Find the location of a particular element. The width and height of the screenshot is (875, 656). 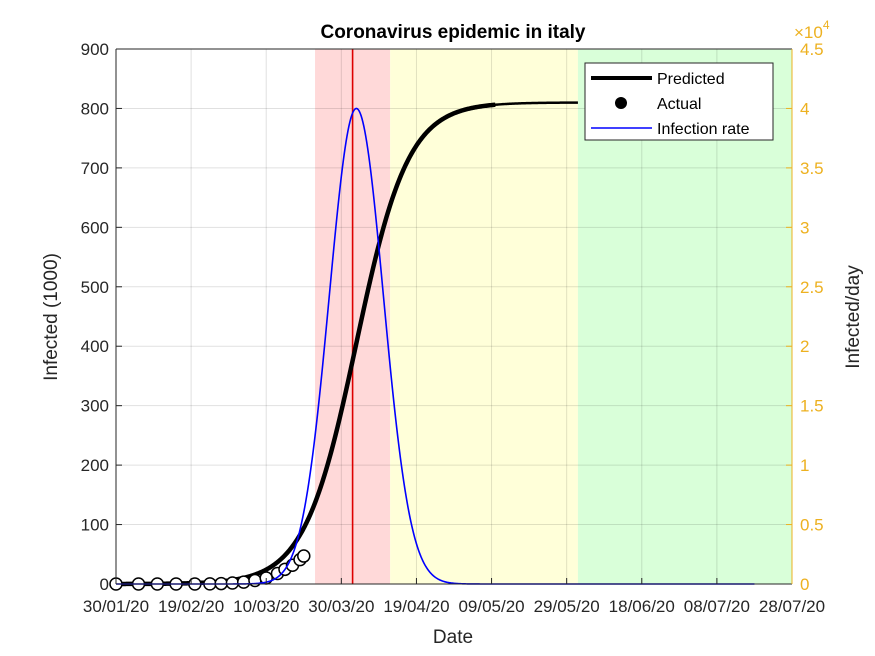

y-tick-label-left: 200 is located at coordinates (95, 465).